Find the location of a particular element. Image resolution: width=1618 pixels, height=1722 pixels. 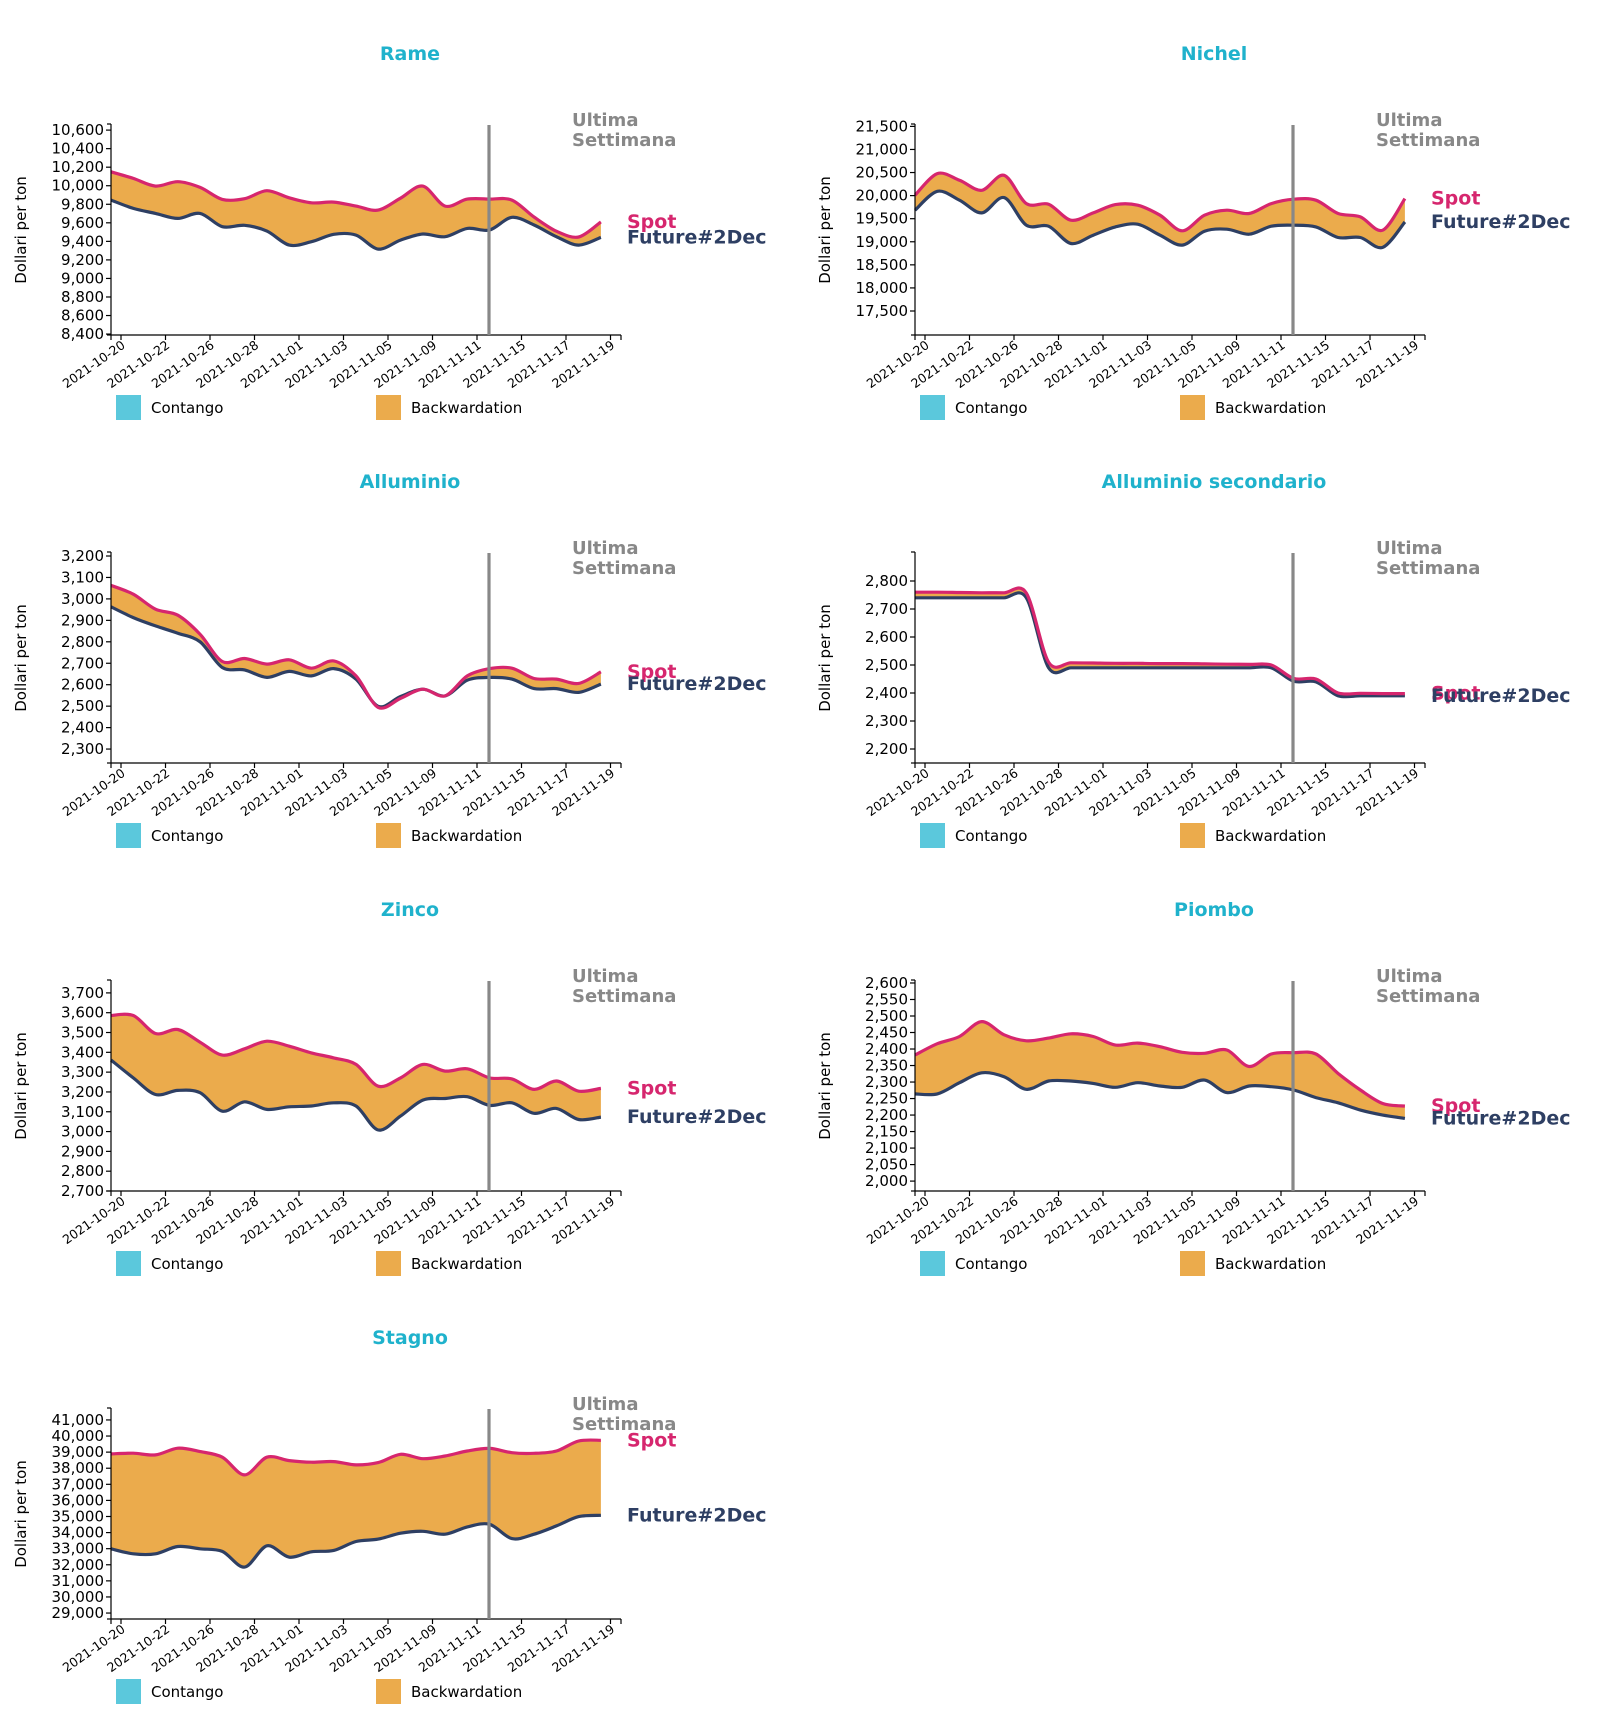

y-tick-label: 18,000 is located at coordinates (882, 288).